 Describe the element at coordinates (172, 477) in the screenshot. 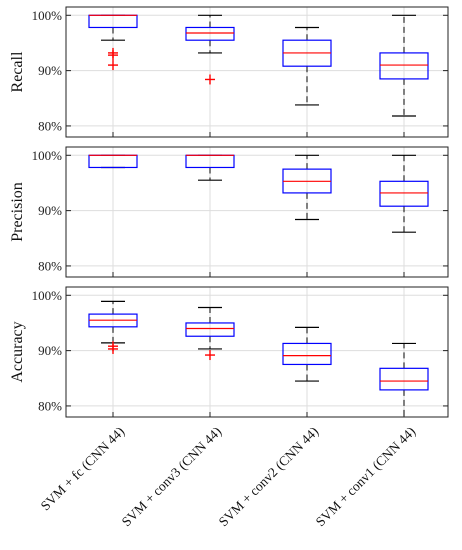

I see `x-category-label: SVM + conv3 (CNN 44)` at that location.